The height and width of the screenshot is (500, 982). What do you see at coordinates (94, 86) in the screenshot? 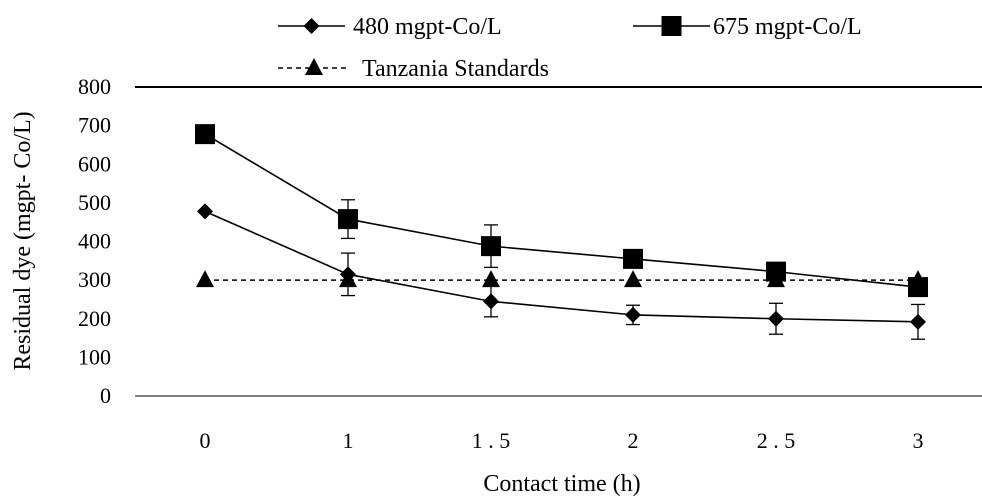
I see `y-tick-label: 800` at bounding box center [94, 86].